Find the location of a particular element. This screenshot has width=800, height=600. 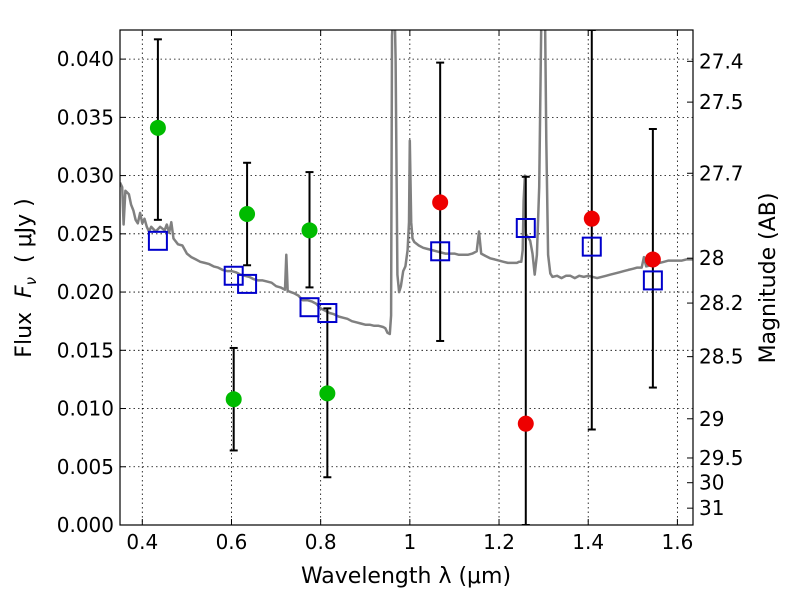

x-tick-label: 1.4 is located at coordinates (588, 542).